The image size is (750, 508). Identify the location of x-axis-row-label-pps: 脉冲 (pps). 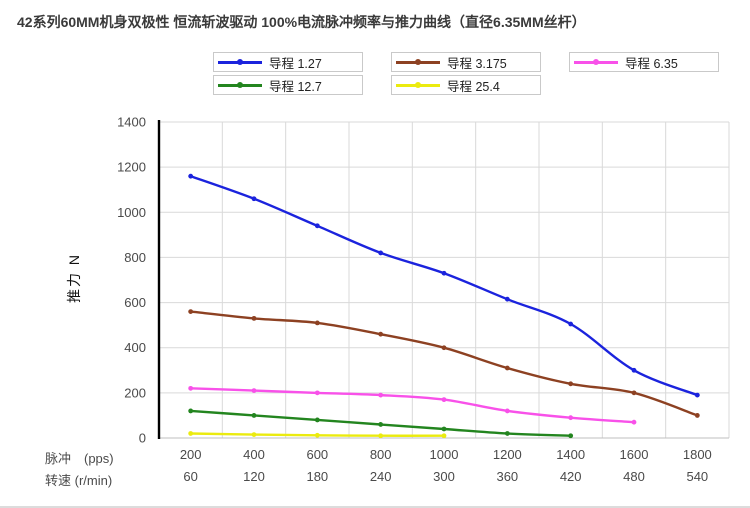
(79, 458).